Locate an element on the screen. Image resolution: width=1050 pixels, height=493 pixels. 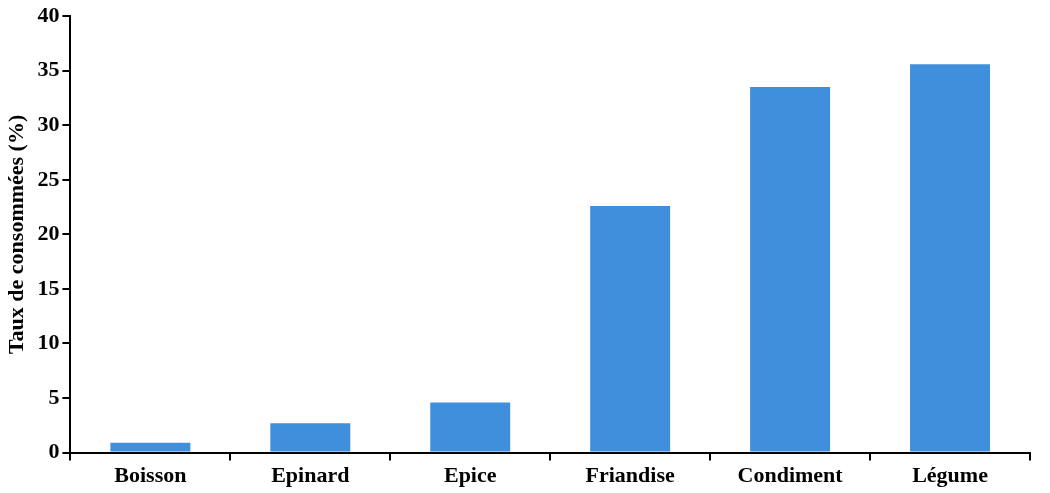
y-tick-label: 20 is located at coordinates (48, 233).